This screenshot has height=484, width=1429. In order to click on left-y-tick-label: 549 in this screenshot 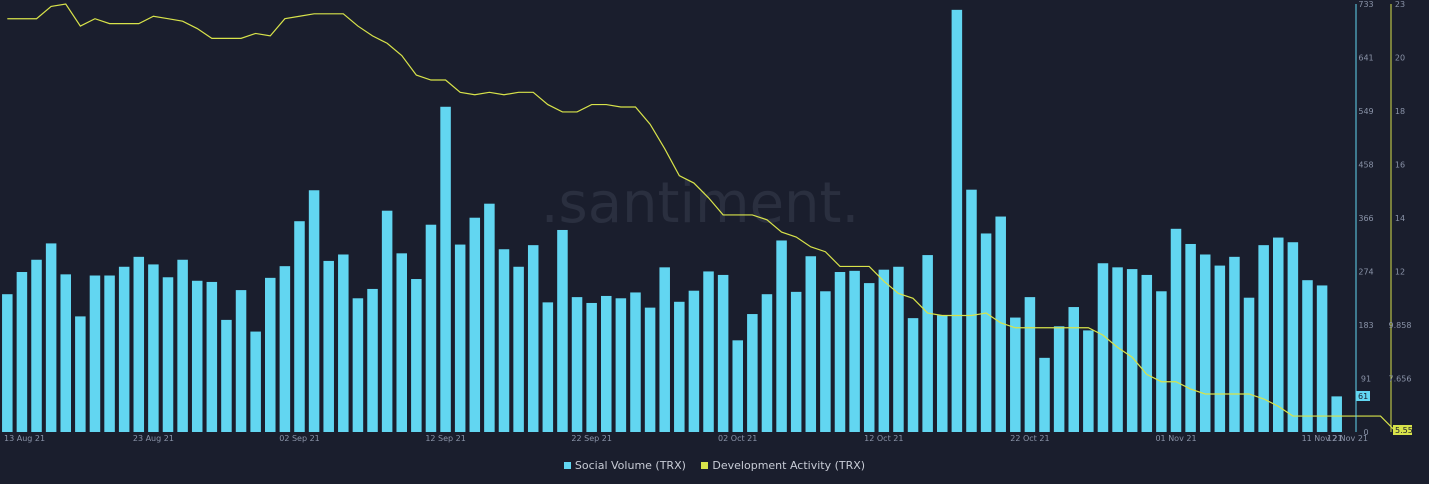, I will do `click(1365, 111)`.